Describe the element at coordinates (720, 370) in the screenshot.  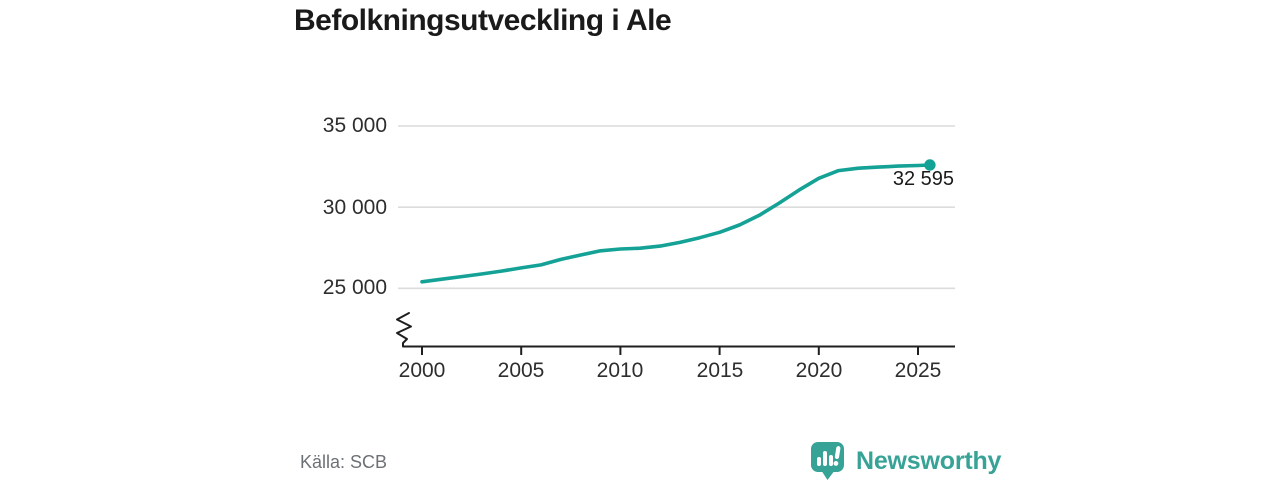
I see `x-axis-tick-label: 2015` at that location.